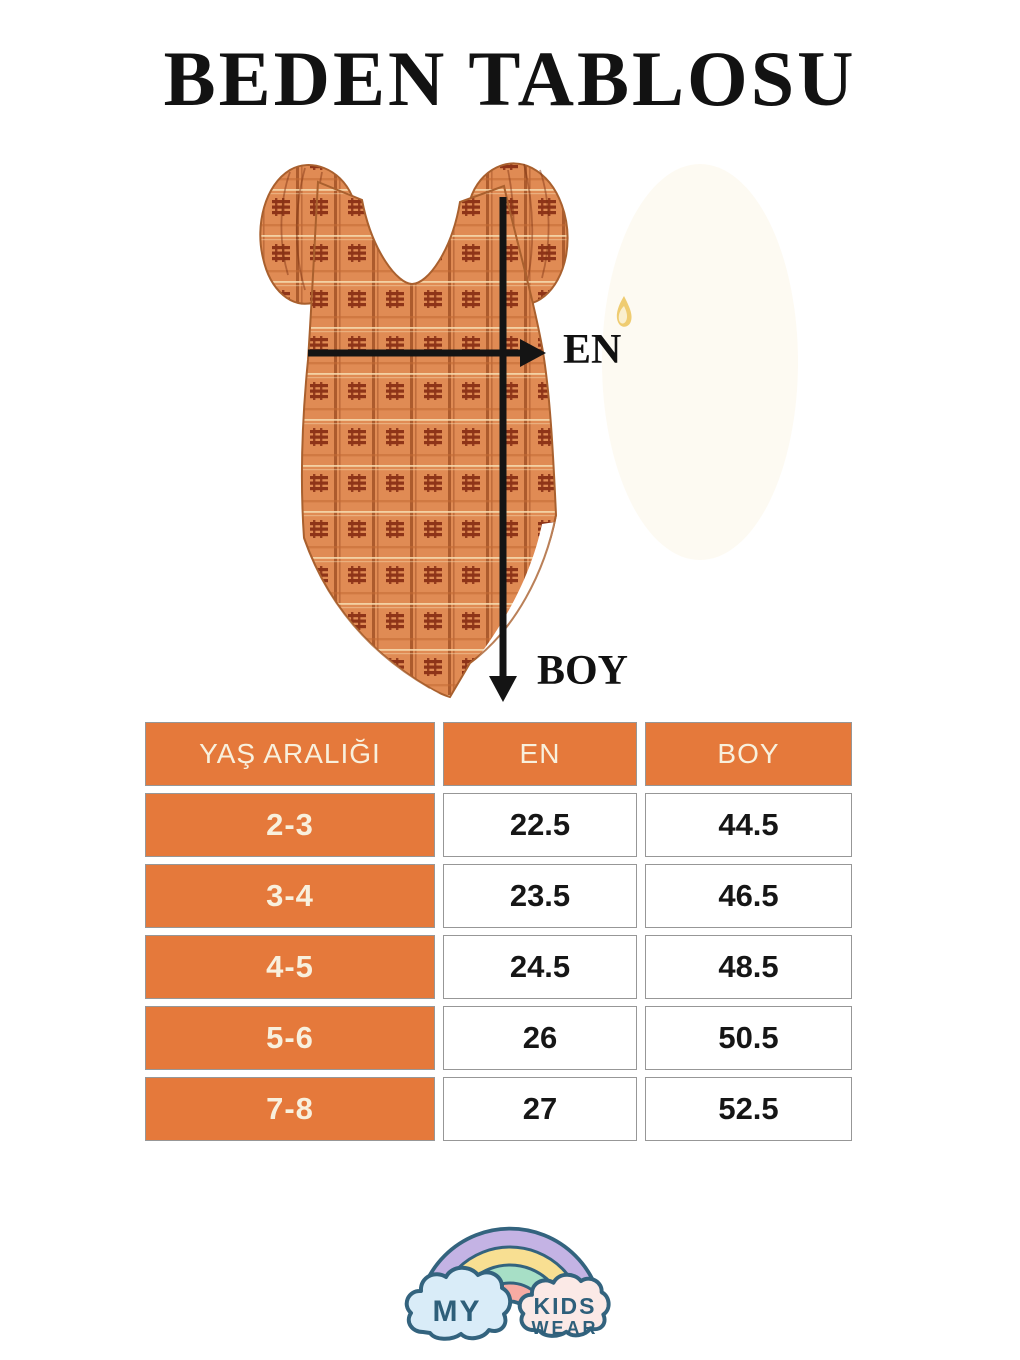 The height and width of the screenshot is (1360, 1020). I want to click on table-row-age: 5-6, so click(290, 1038).